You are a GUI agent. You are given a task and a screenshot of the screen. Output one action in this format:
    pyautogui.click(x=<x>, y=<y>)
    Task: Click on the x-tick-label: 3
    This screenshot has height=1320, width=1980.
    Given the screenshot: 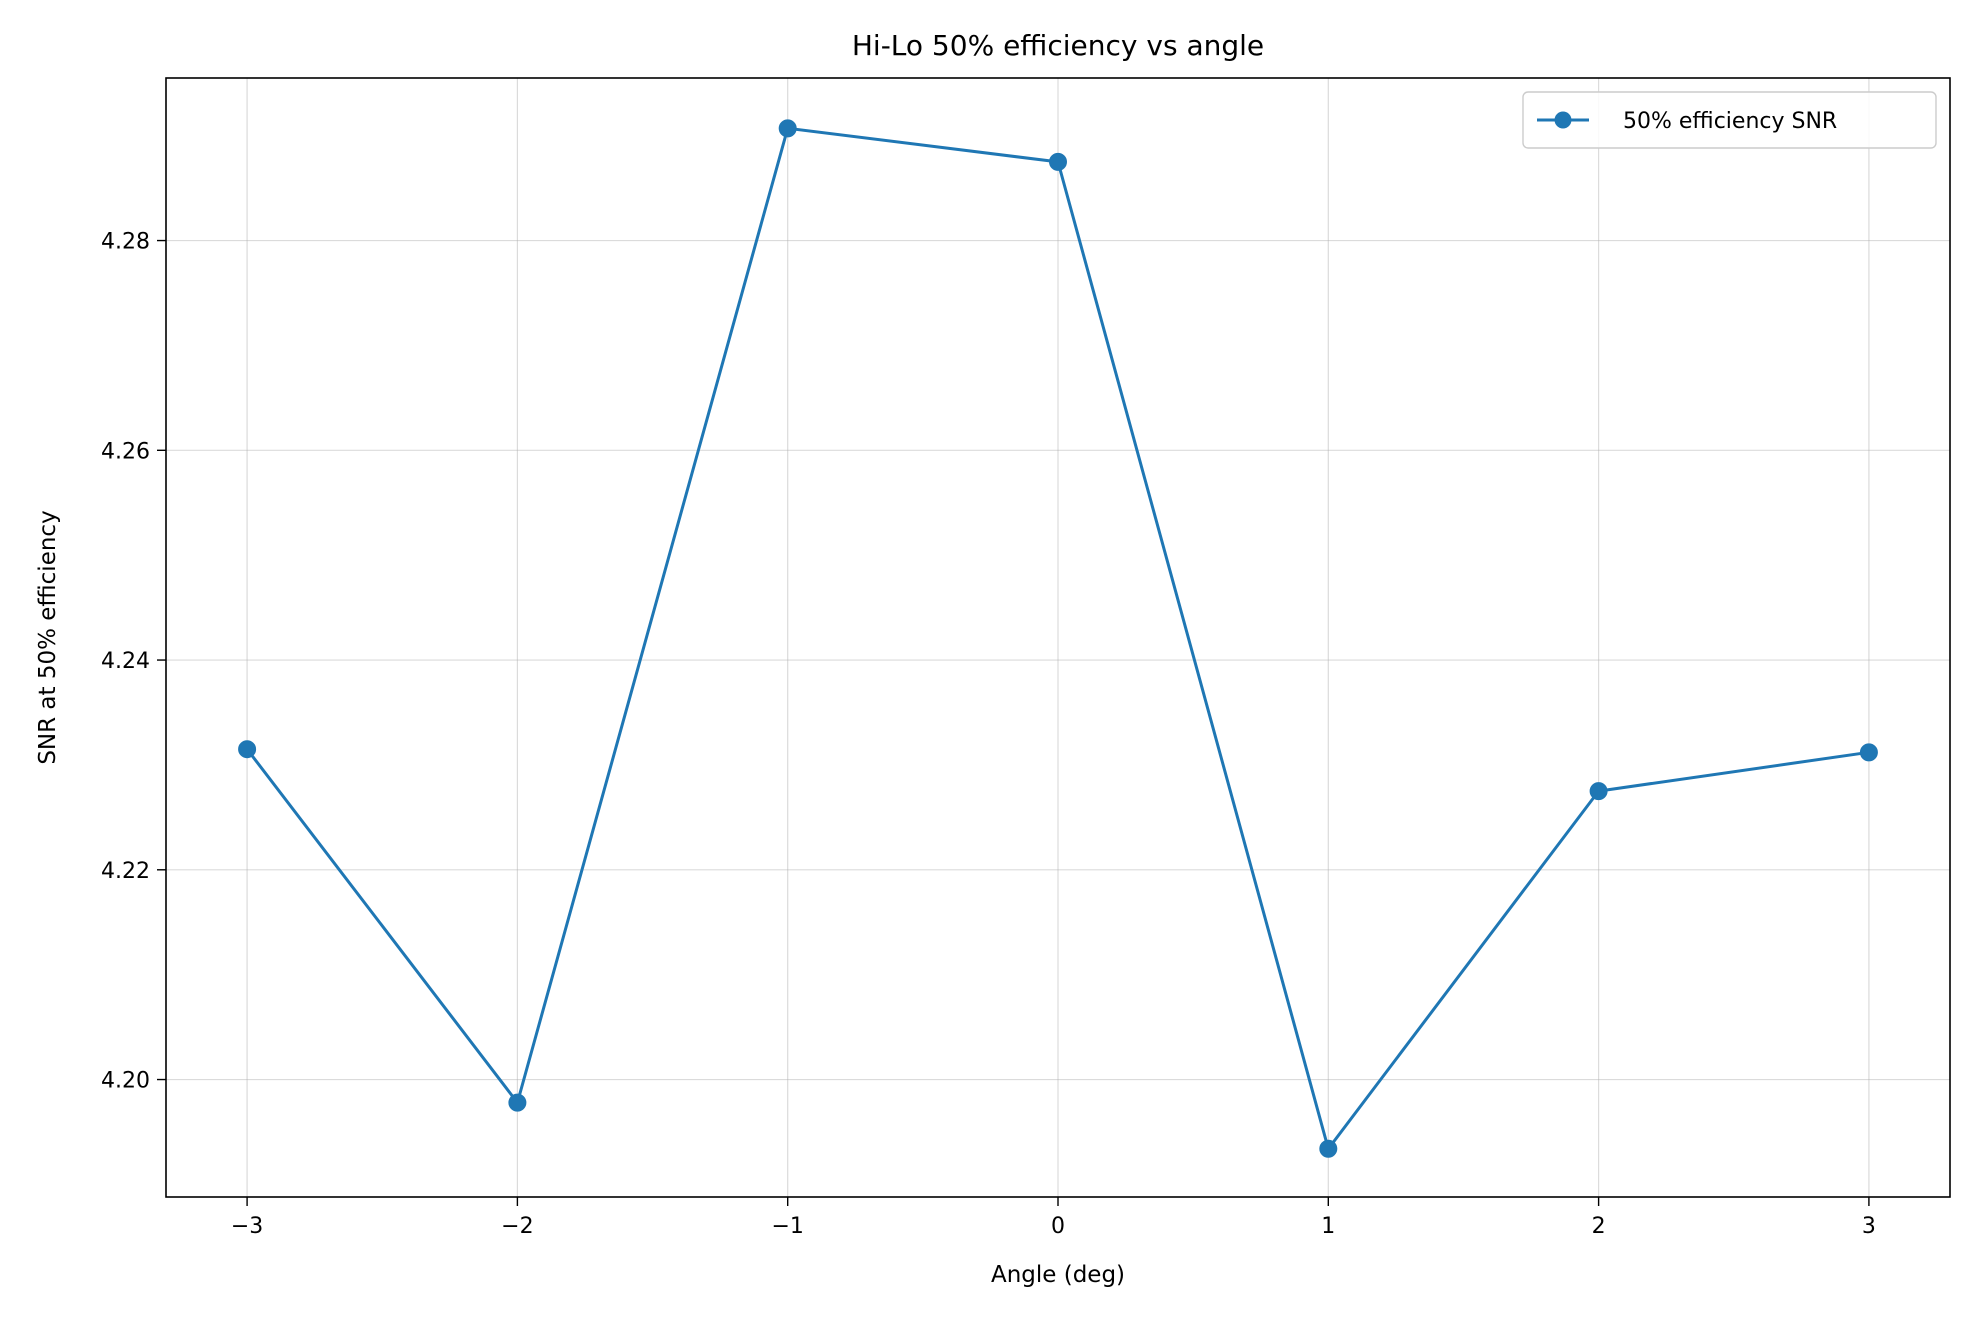 What is the action you would take?
    pyautogui.click(x=1869, y=1226)
    